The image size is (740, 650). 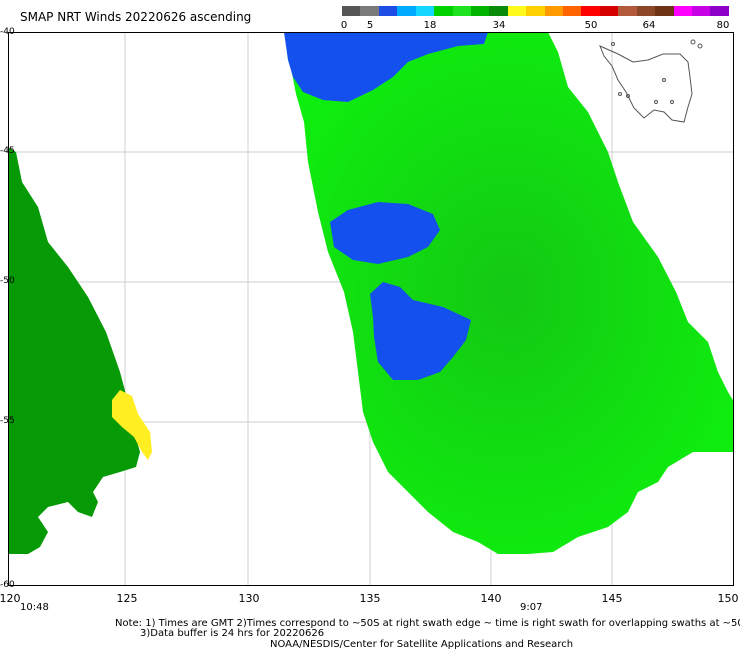 I want to click on scale-label-50: 50, so click(x=591, y=25).